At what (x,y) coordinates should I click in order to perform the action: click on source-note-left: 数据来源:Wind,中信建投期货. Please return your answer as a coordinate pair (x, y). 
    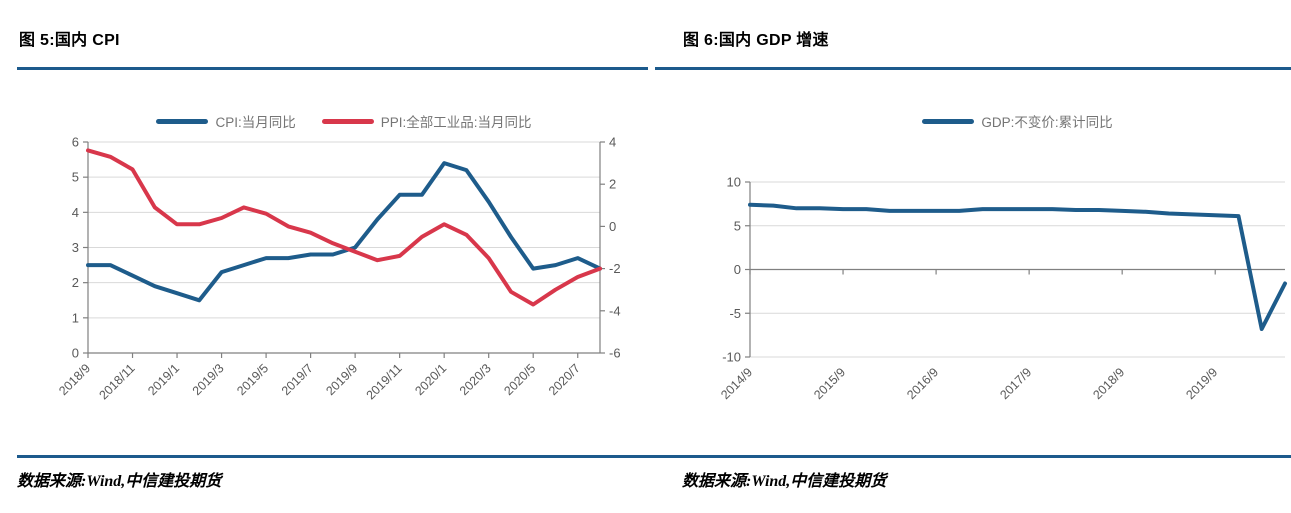
    Looking at the image, I should click on (119, 481).